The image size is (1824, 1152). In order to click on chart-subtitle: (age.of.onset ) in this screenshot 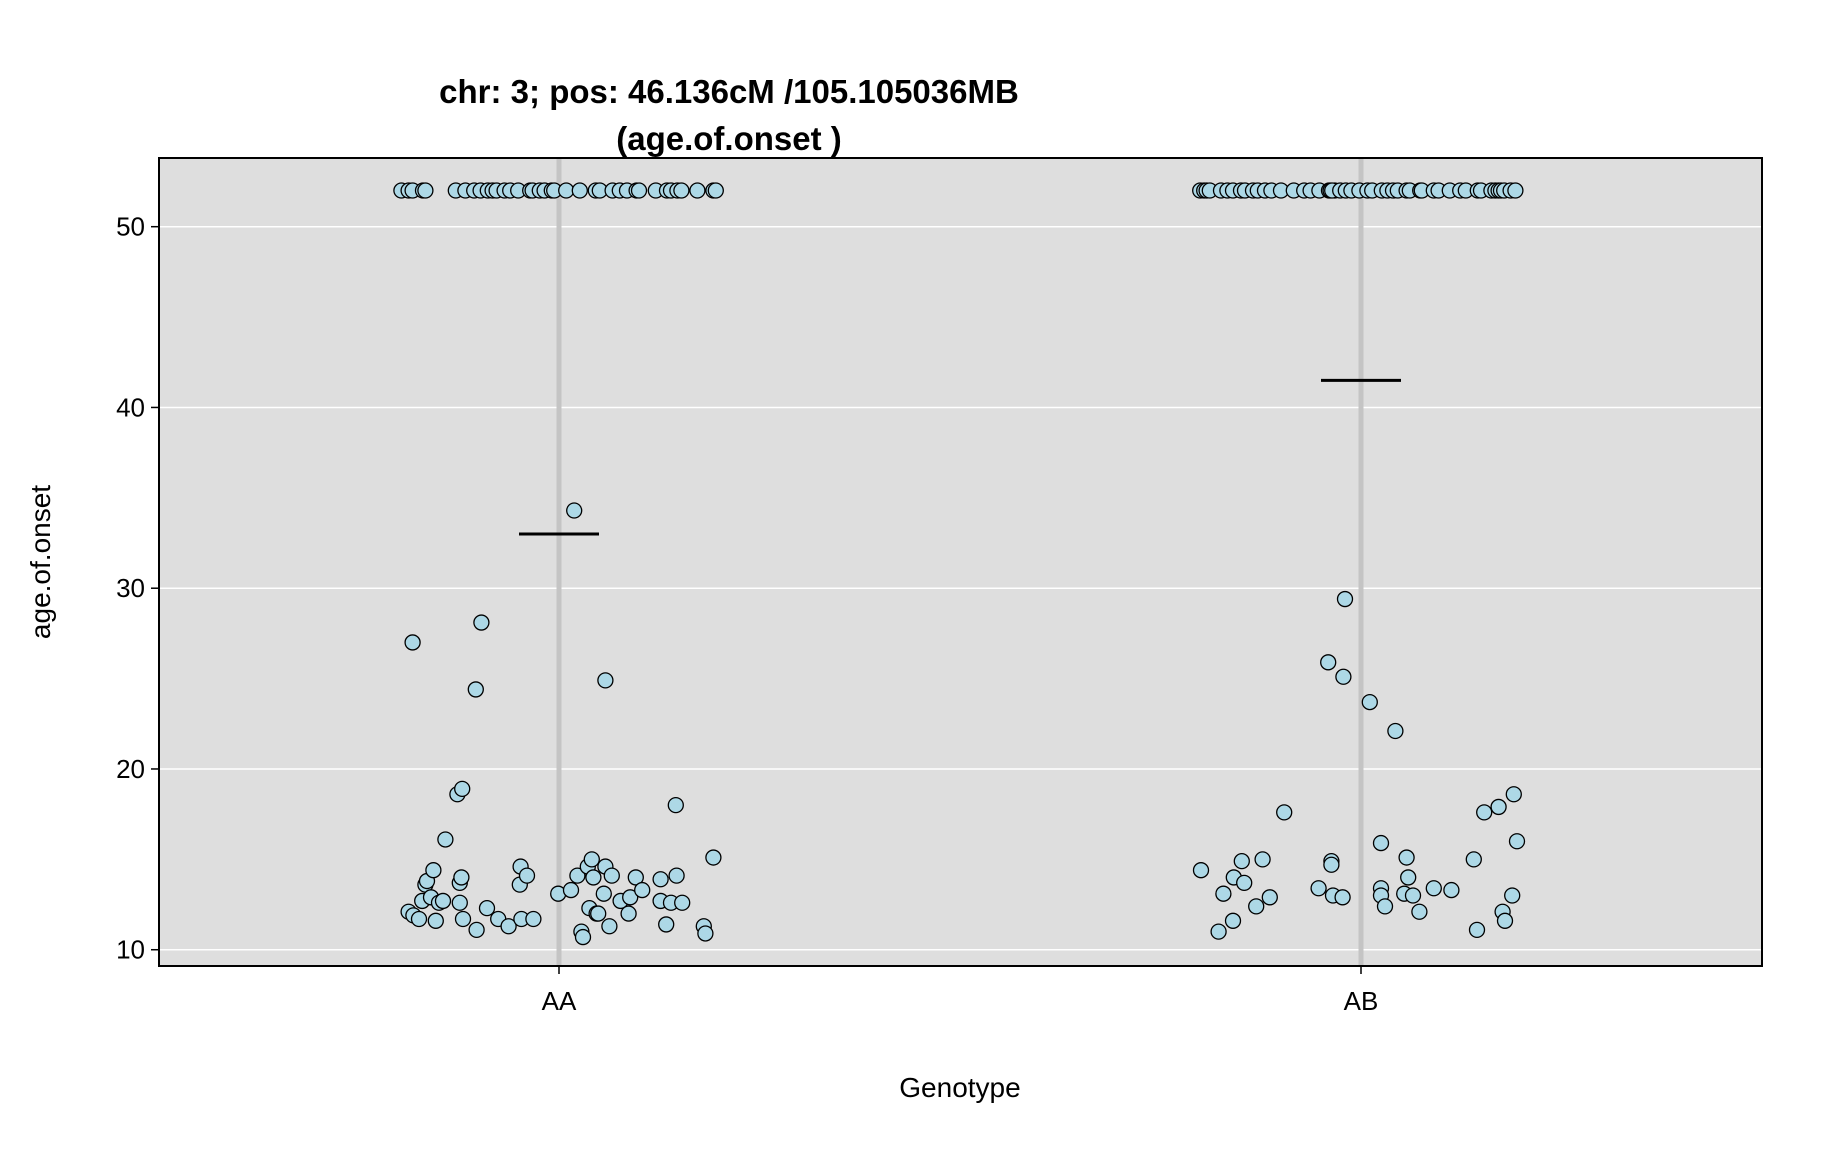, I will do `click(729, 138)`.